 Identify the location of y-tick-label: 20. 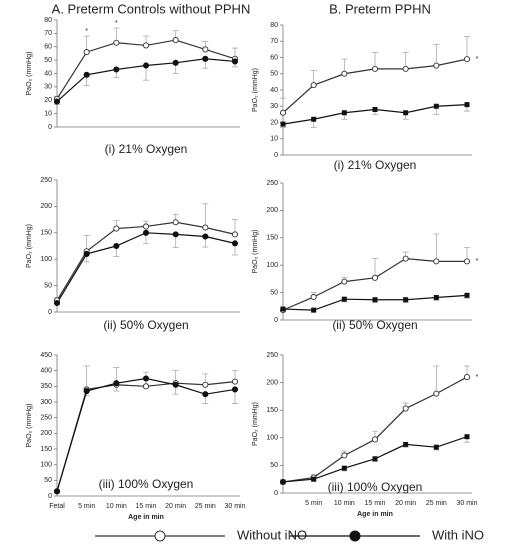
(48, 100).